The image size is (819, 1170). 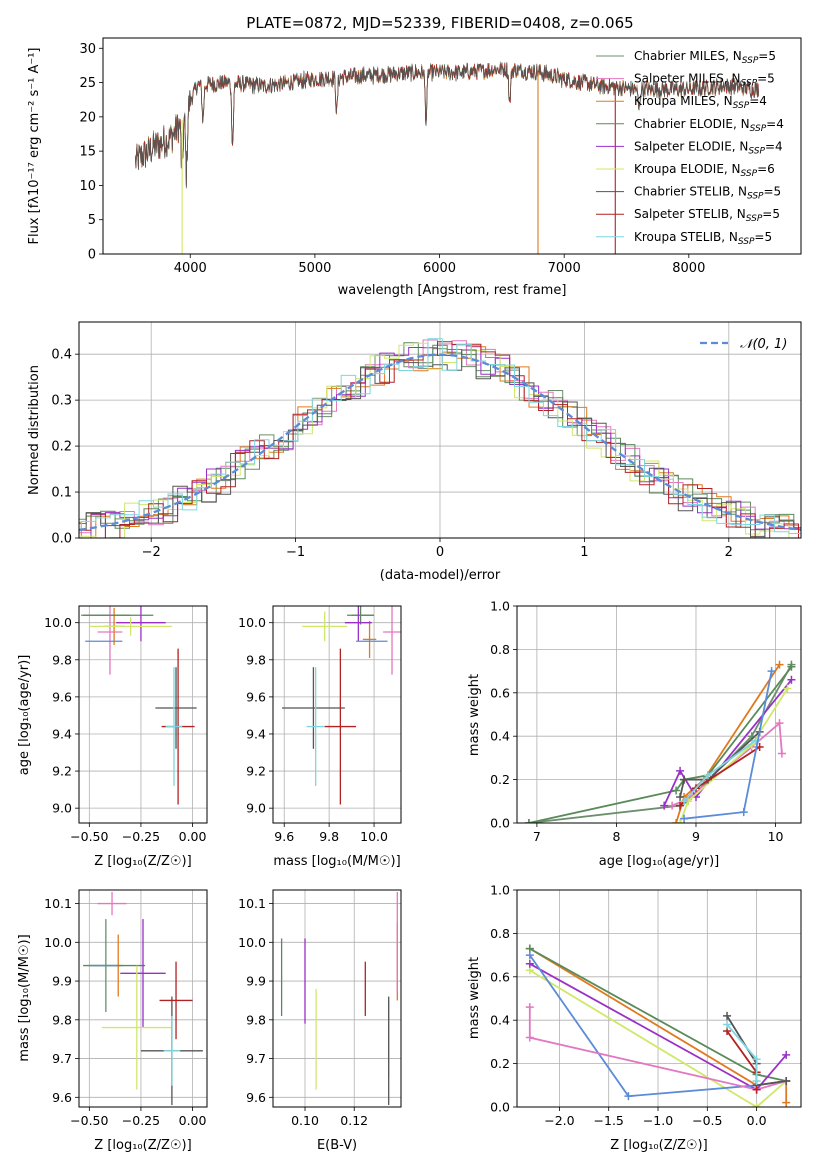 What do you see at coordinates (24, 715) in the screenshot?
I see `age_vs_Z-ylabel: age [log₁₀(age/yr)]` at bounding box center [24, 715].